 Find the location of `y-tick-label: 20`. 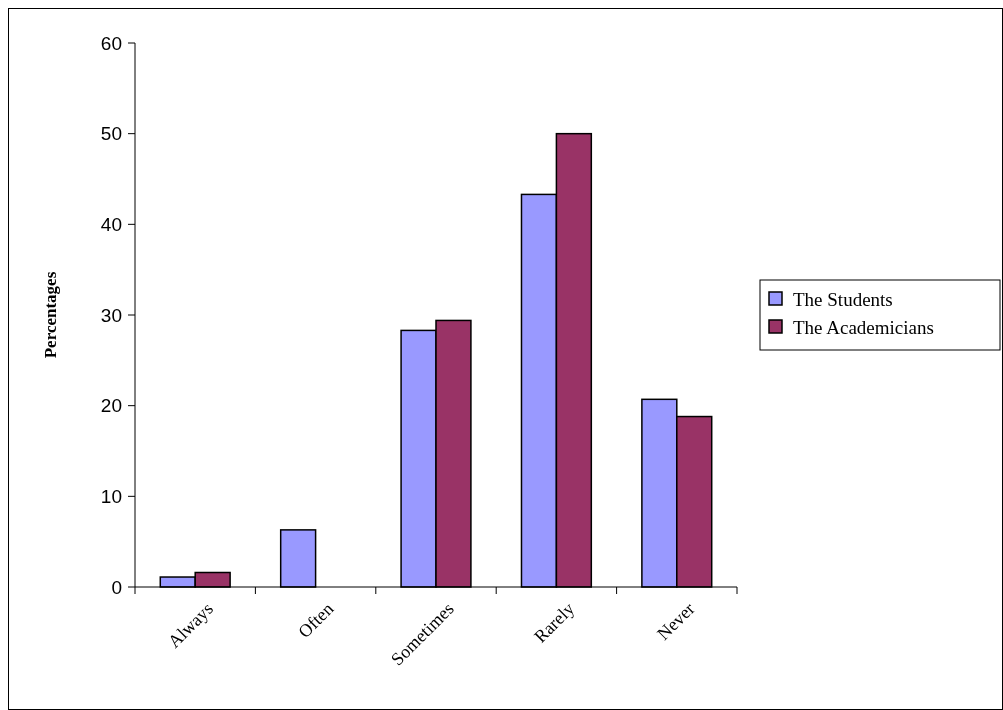

y-tick-label: 20 is located at coordinates (111, 406).